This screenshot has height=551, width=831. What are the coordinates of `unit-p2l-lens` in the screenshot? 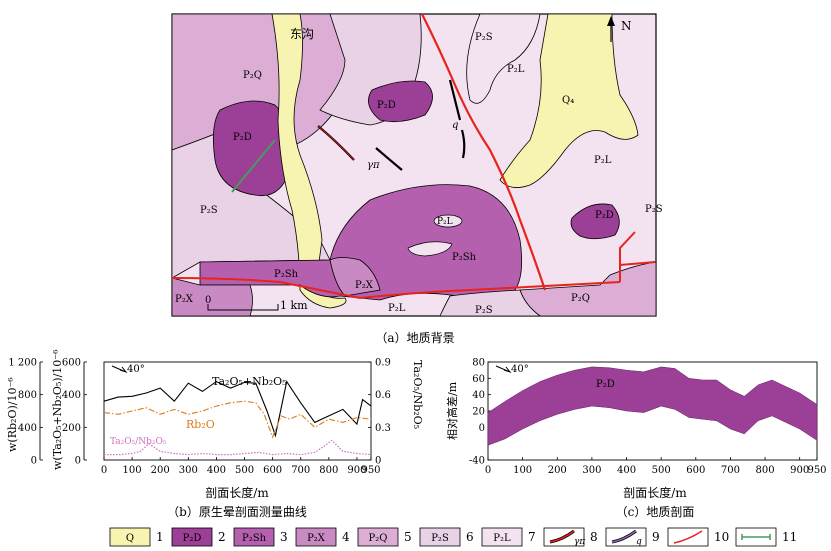 It's located at (430, 249).